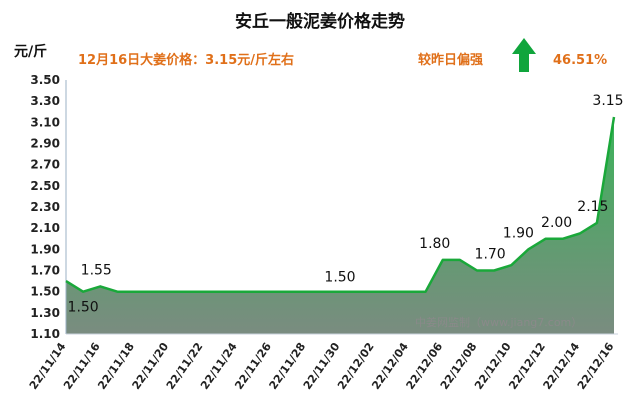 This screenshot has width=640, height=410. I want to click on y-tick-label: 2.50, so click(45, 186).